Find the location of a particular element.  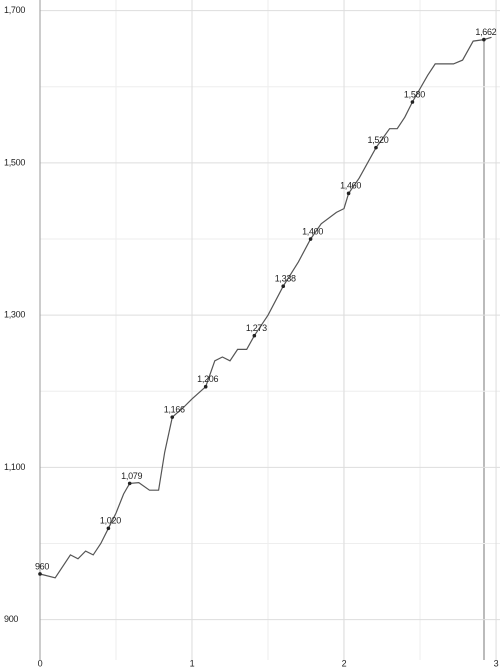

data-label: 1,460 is located at coordinates (350, 186).